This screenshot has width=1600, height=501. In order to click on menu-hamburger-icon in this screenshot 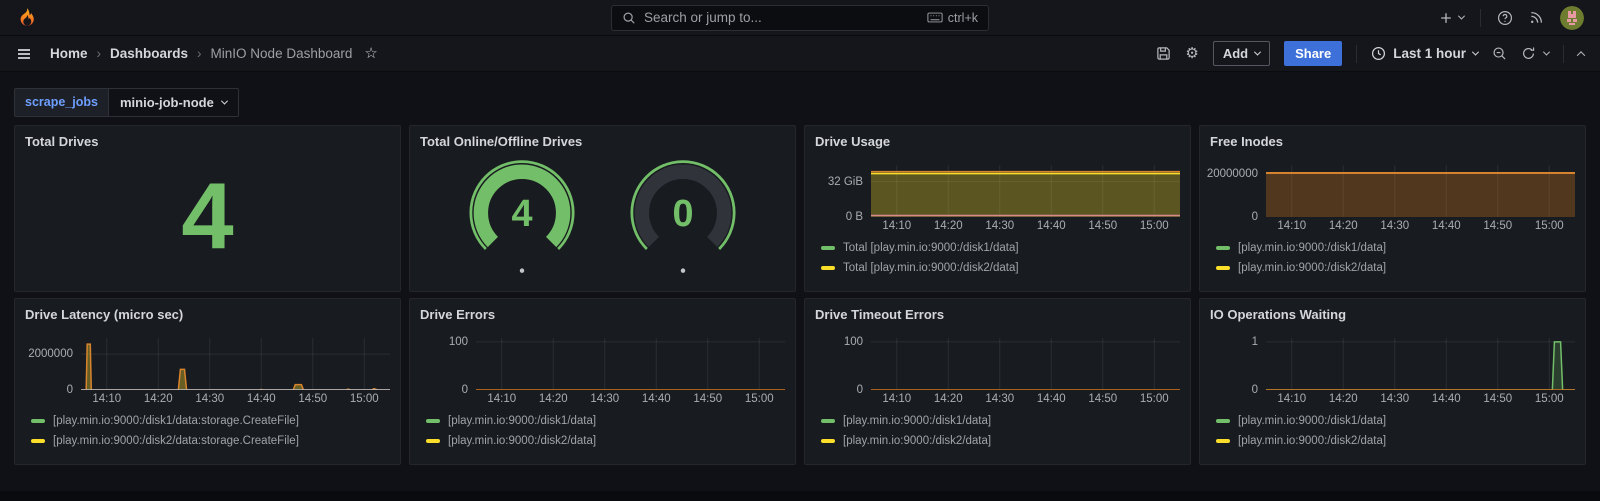, I will do `click(24, 54)`.